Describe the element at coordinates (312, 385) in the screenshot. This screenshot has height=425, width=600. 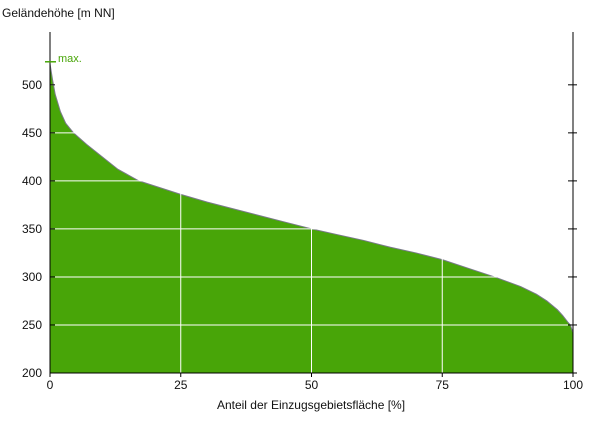
I see `x-tick-label: 50` at that location.